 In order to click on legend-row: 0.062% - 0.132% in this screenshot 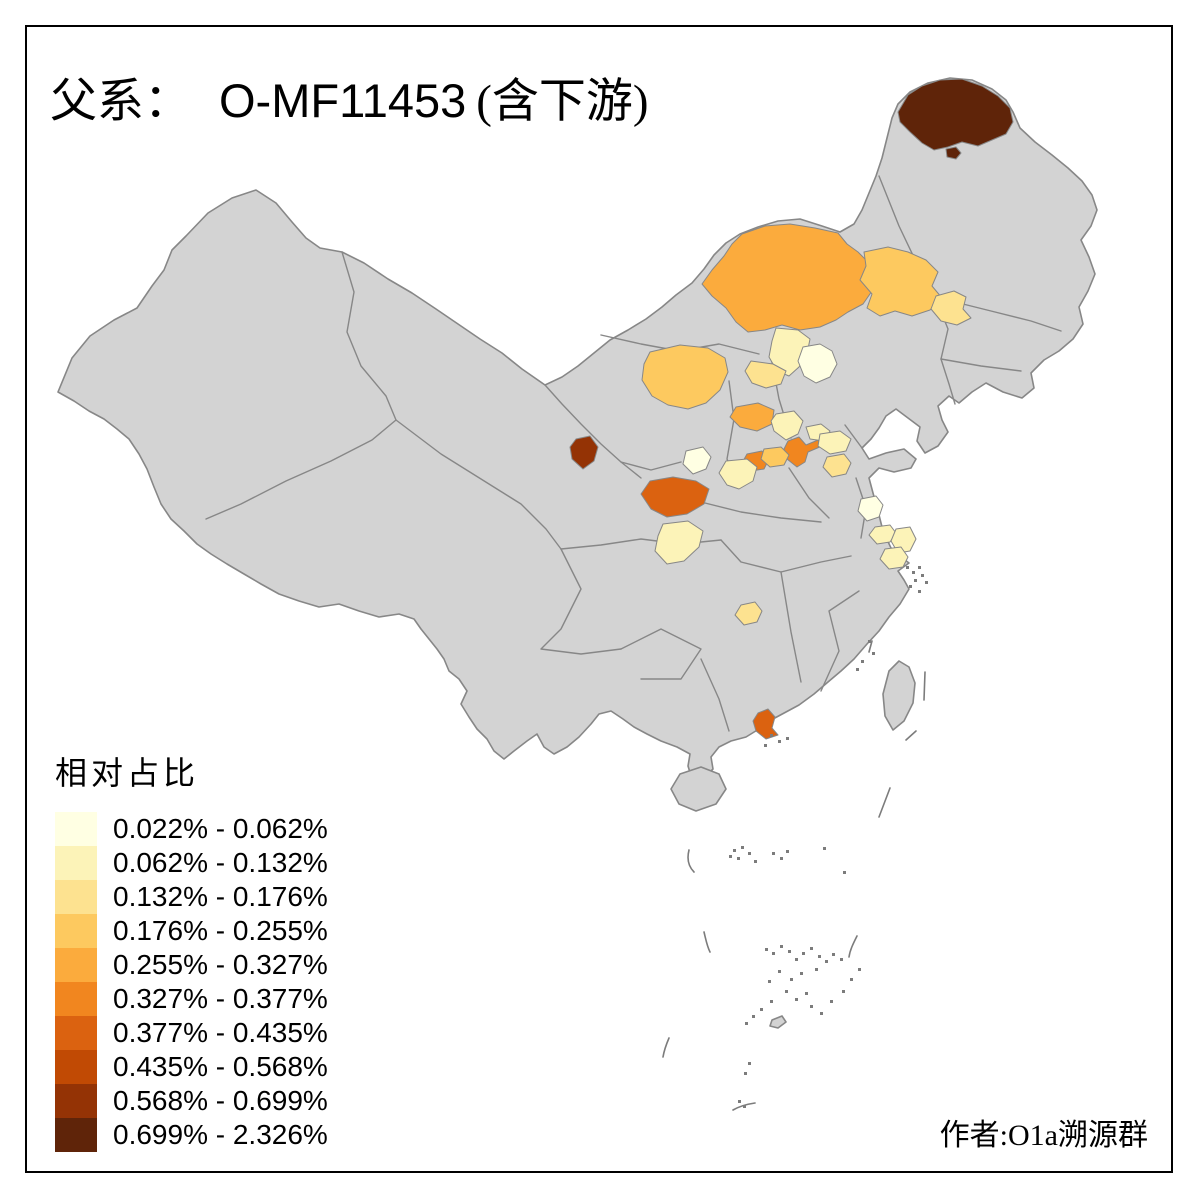, I will do `click(191, 863)`.